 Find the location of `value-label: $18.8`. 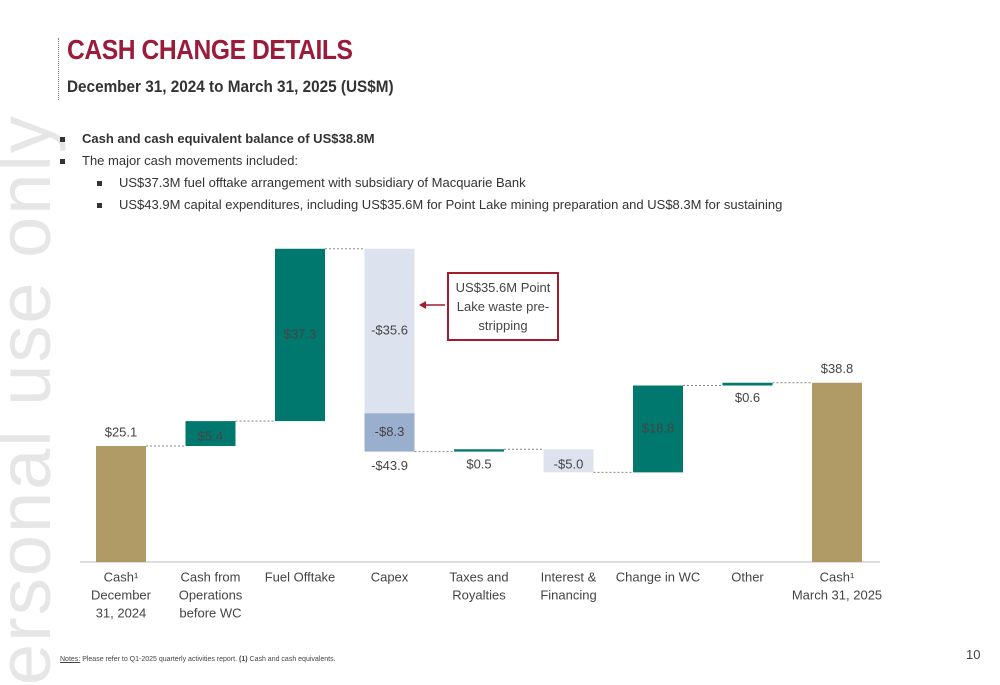

value-label: $18.8 is located at coordinates (658, 427).